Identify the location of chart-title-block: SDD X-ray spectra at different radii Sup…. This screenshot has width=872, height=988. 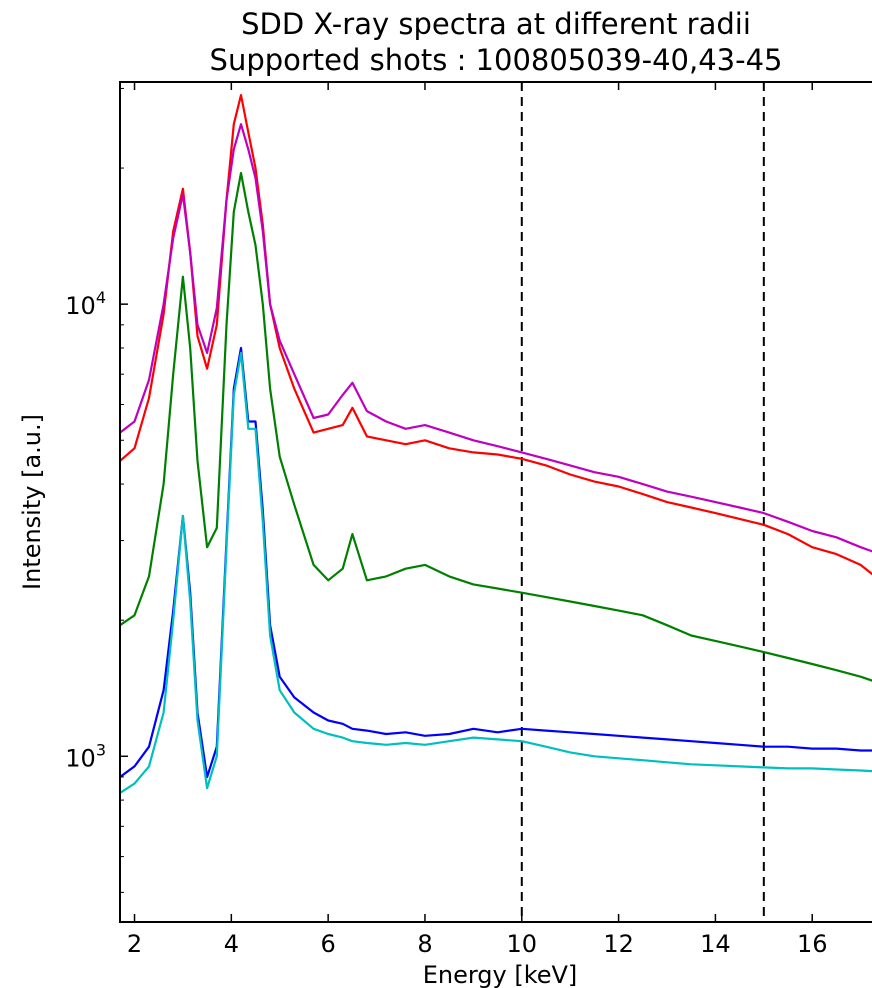
(496, 42).